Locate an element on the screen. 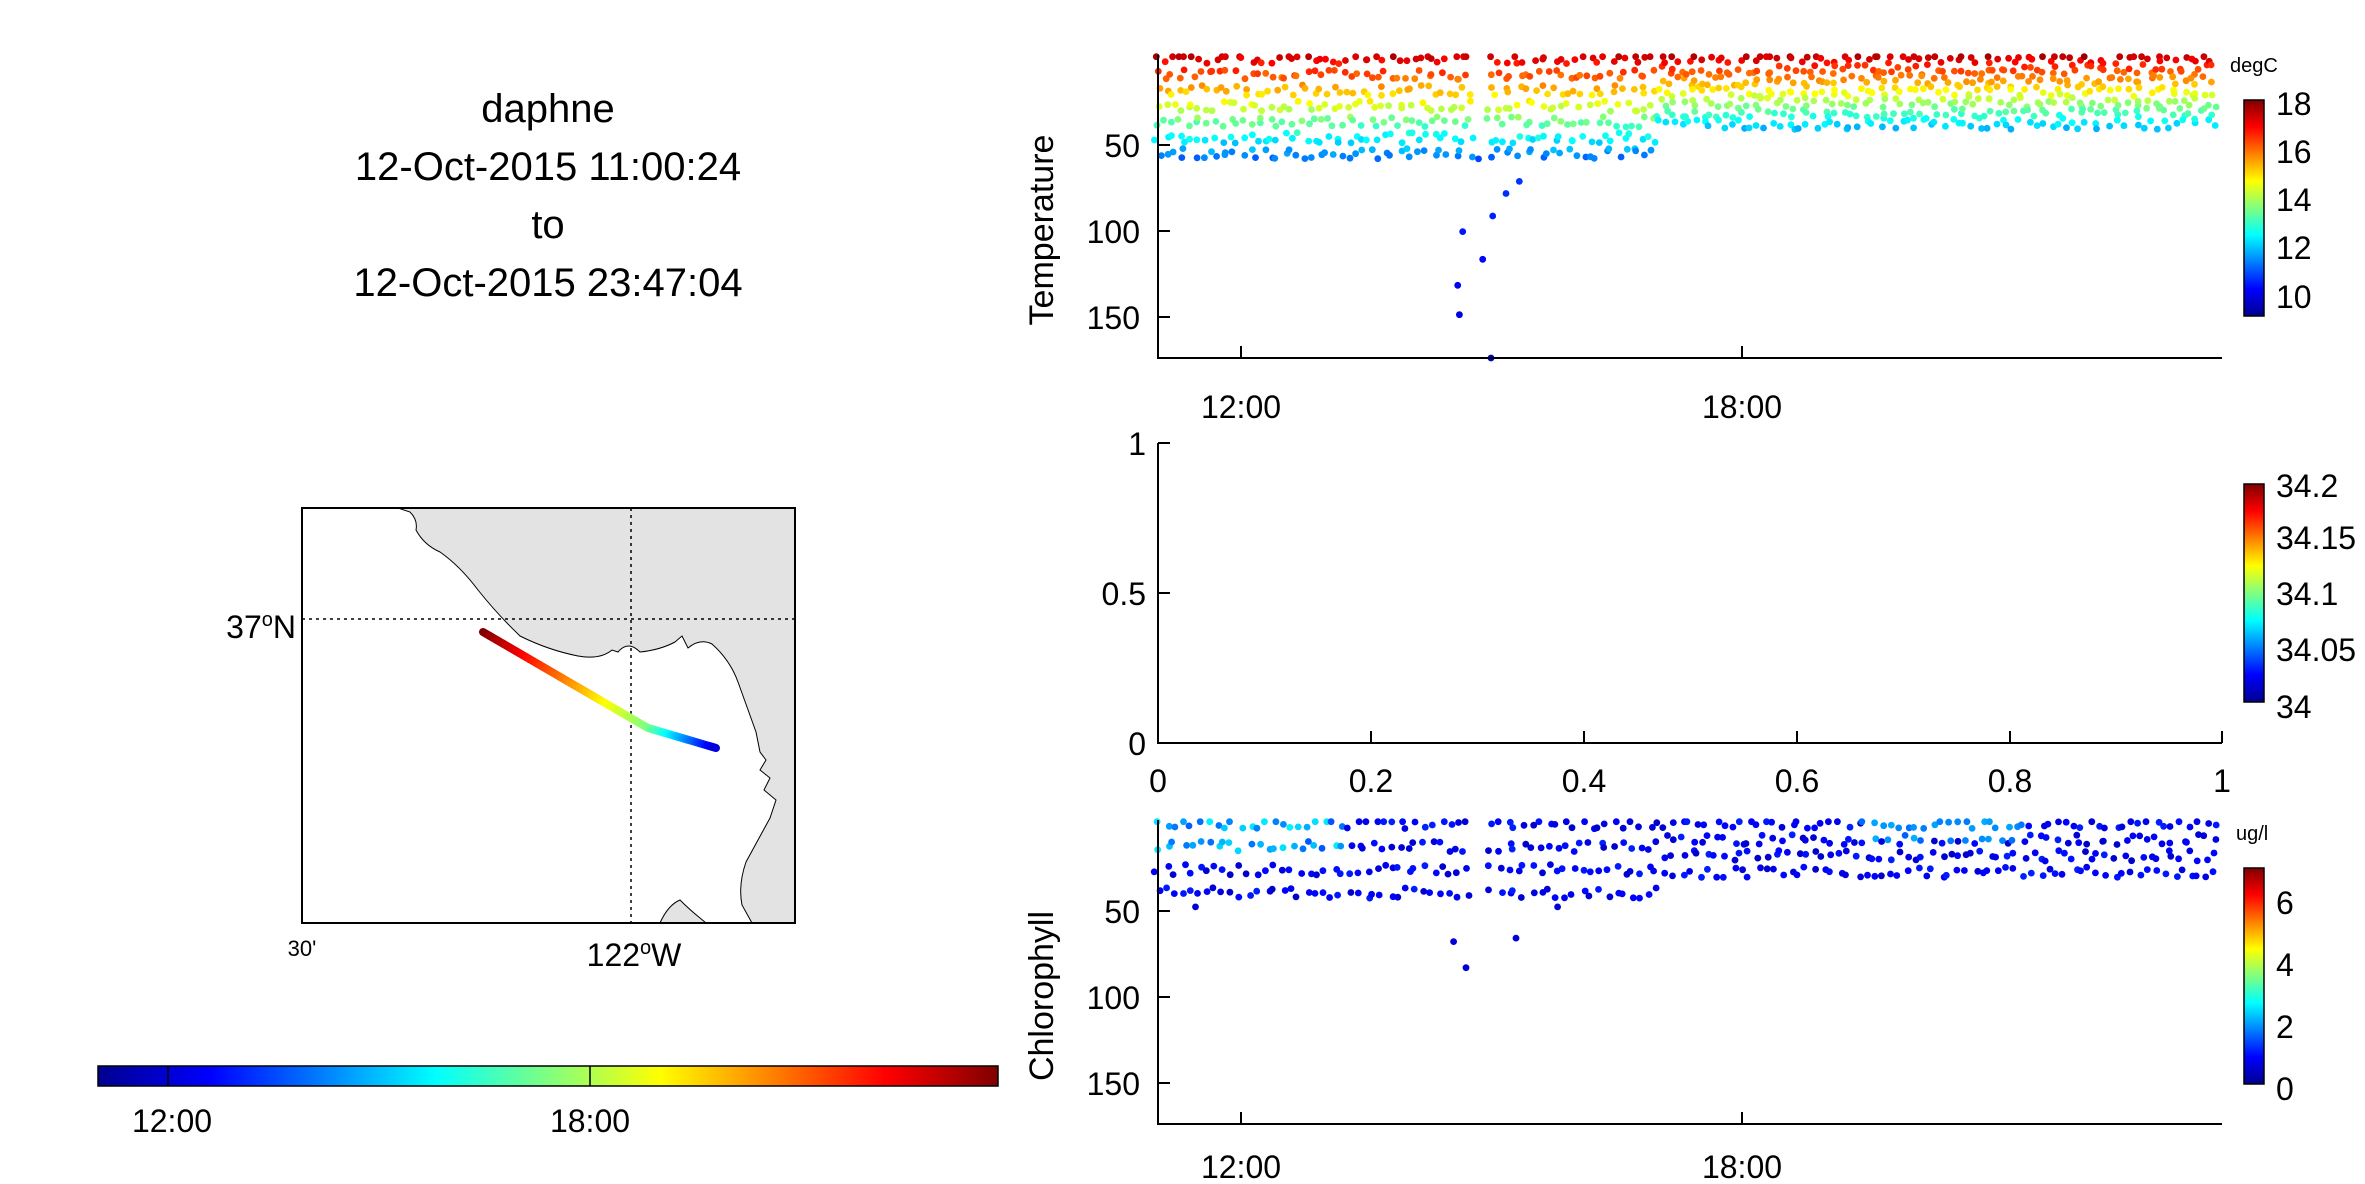 This screenshot has width=2365, height=1184. chlorophyll-y-tick-label: 150 is located at coordinates (1113, 1084).